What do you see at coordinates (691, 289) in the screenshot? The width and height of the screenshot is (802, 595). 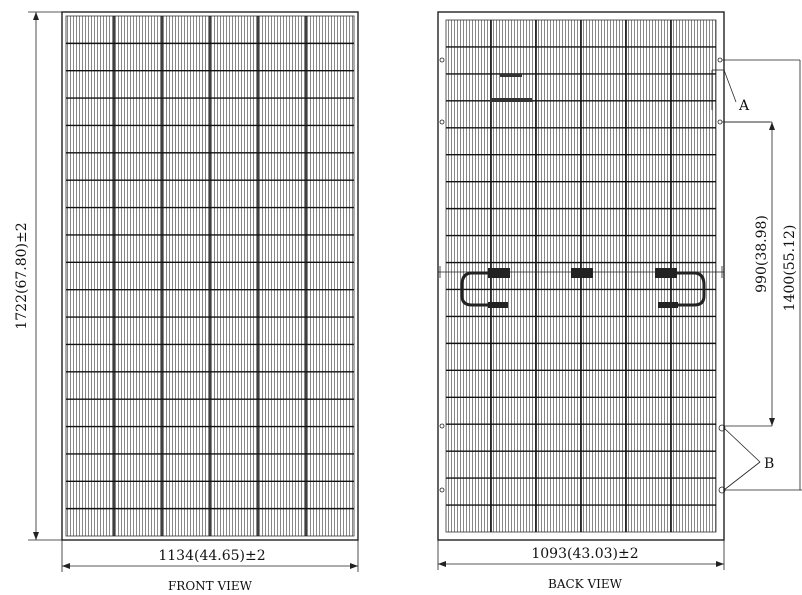 I see `cable-right` at bounding box center [691, 289].